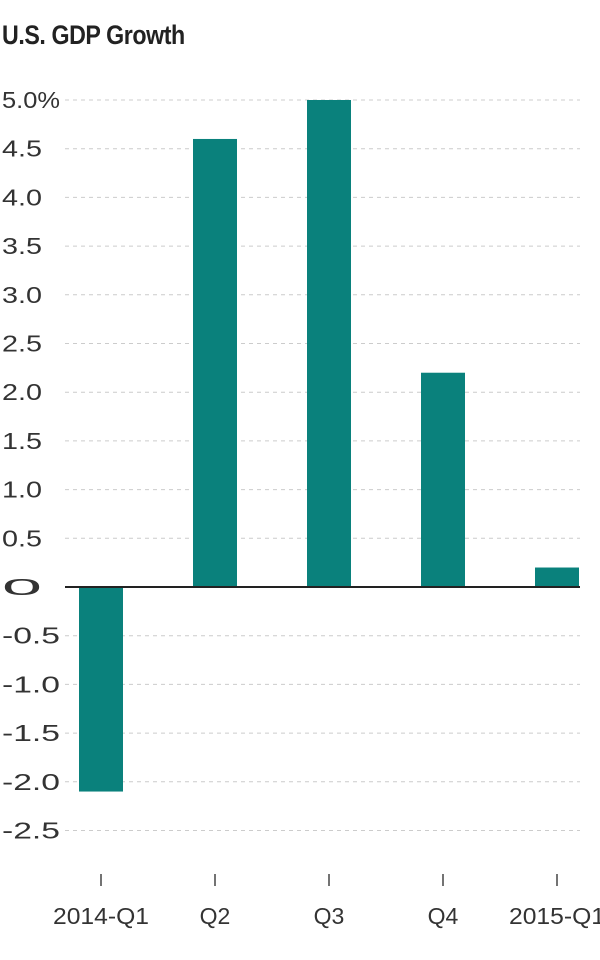  Describe the element at coordinates (22, 490) in the screenshot. I see `y-tick-label: 1.0` at that location.